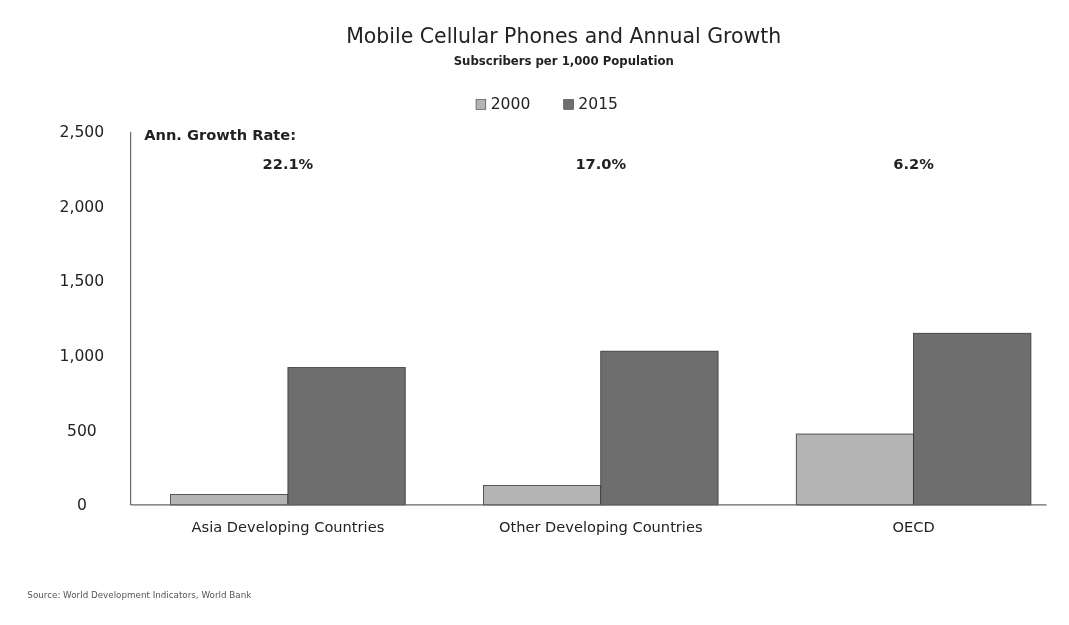 The height and width of the screenshot is (625, 1069). What do you see at coordinates (600, 527) in the screenshot?
I see `x-tick-label: Other Developing Countries` at bounding box center [600, 527].